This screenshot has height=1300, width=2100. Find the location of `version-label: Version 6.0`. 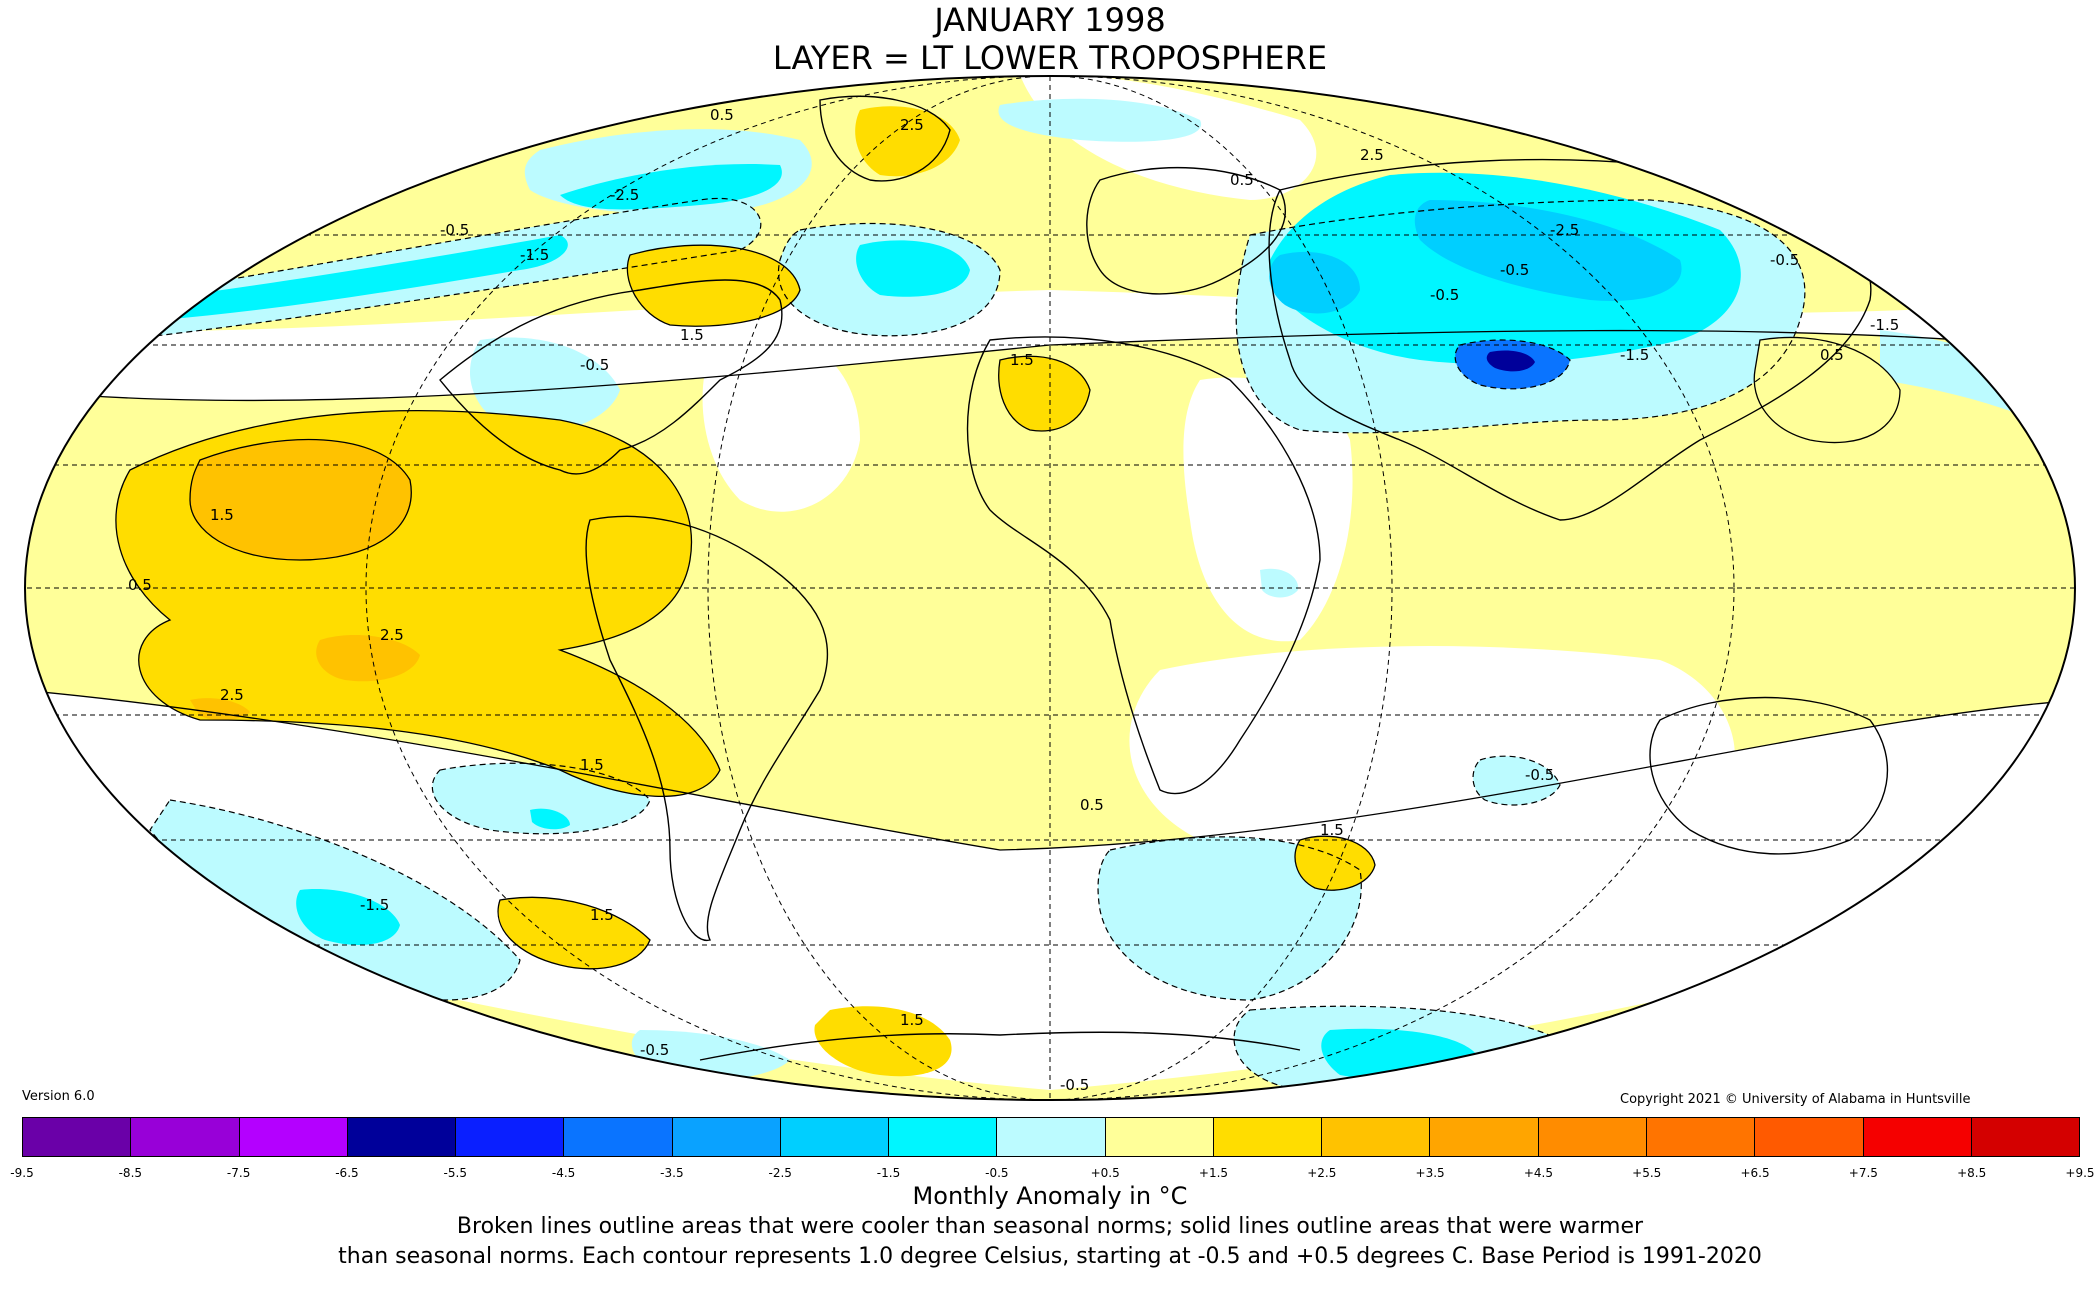

version-label: Version 6.0 is located at coordinates (58, 1096).